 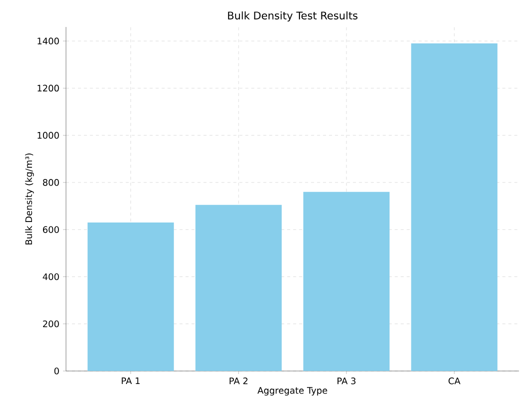 What do you see at coordinates (50, 276) in the screenshot?
I see `y-tick-label: 400` at bounding box center [50, 276].